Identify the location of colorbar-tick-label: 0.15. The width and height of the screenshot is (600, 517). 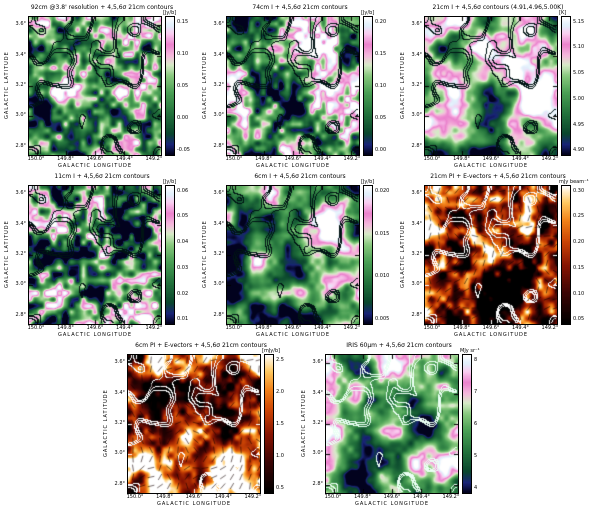
(183, 21).